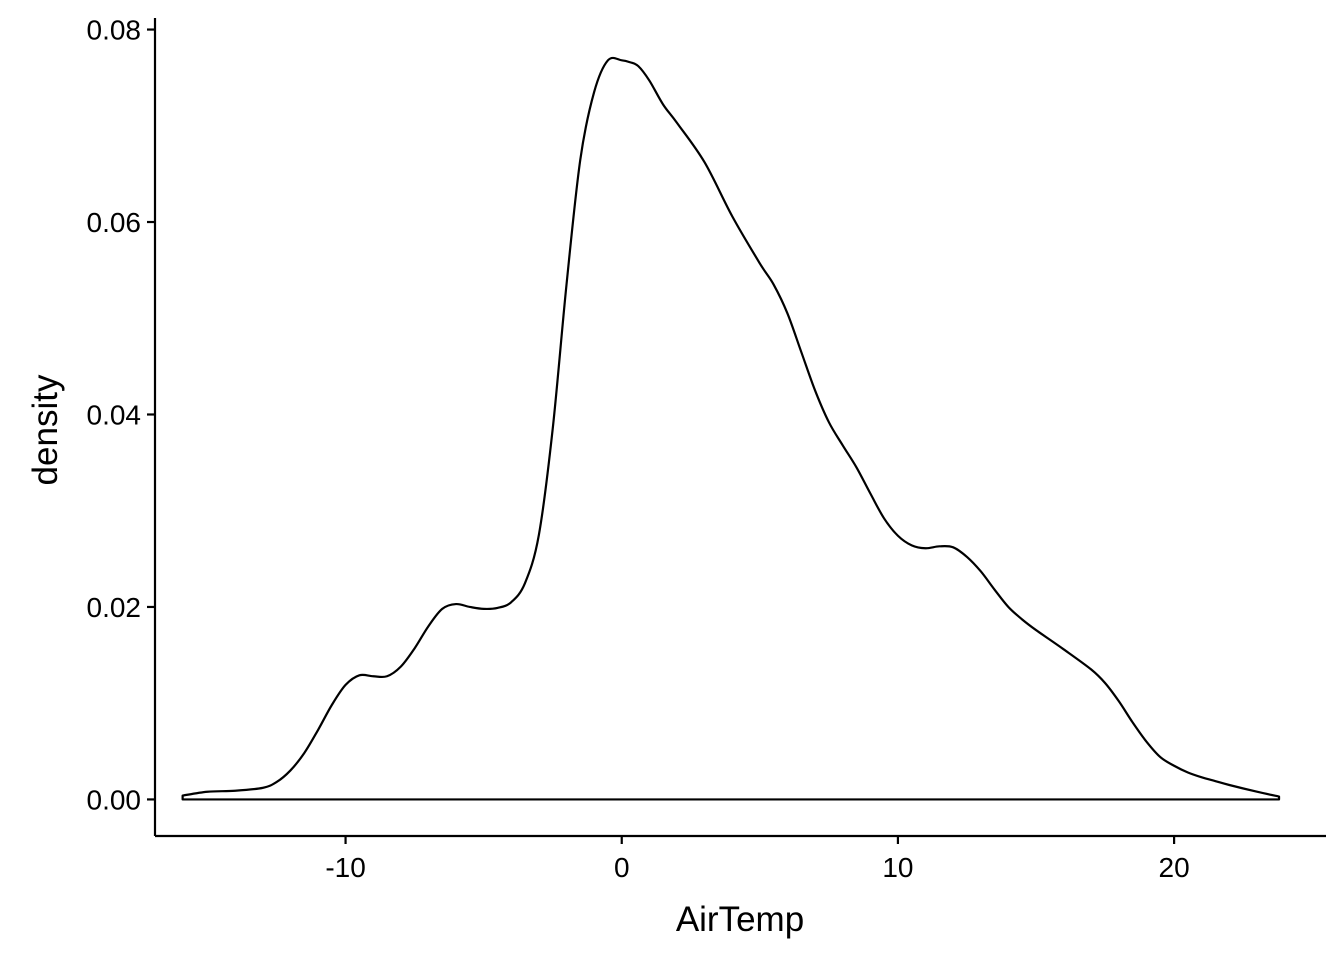 Image resolution: width=1344 pixels, height=960 pixels. I want to click on x-tick-label: 20, so click(1174, 867).